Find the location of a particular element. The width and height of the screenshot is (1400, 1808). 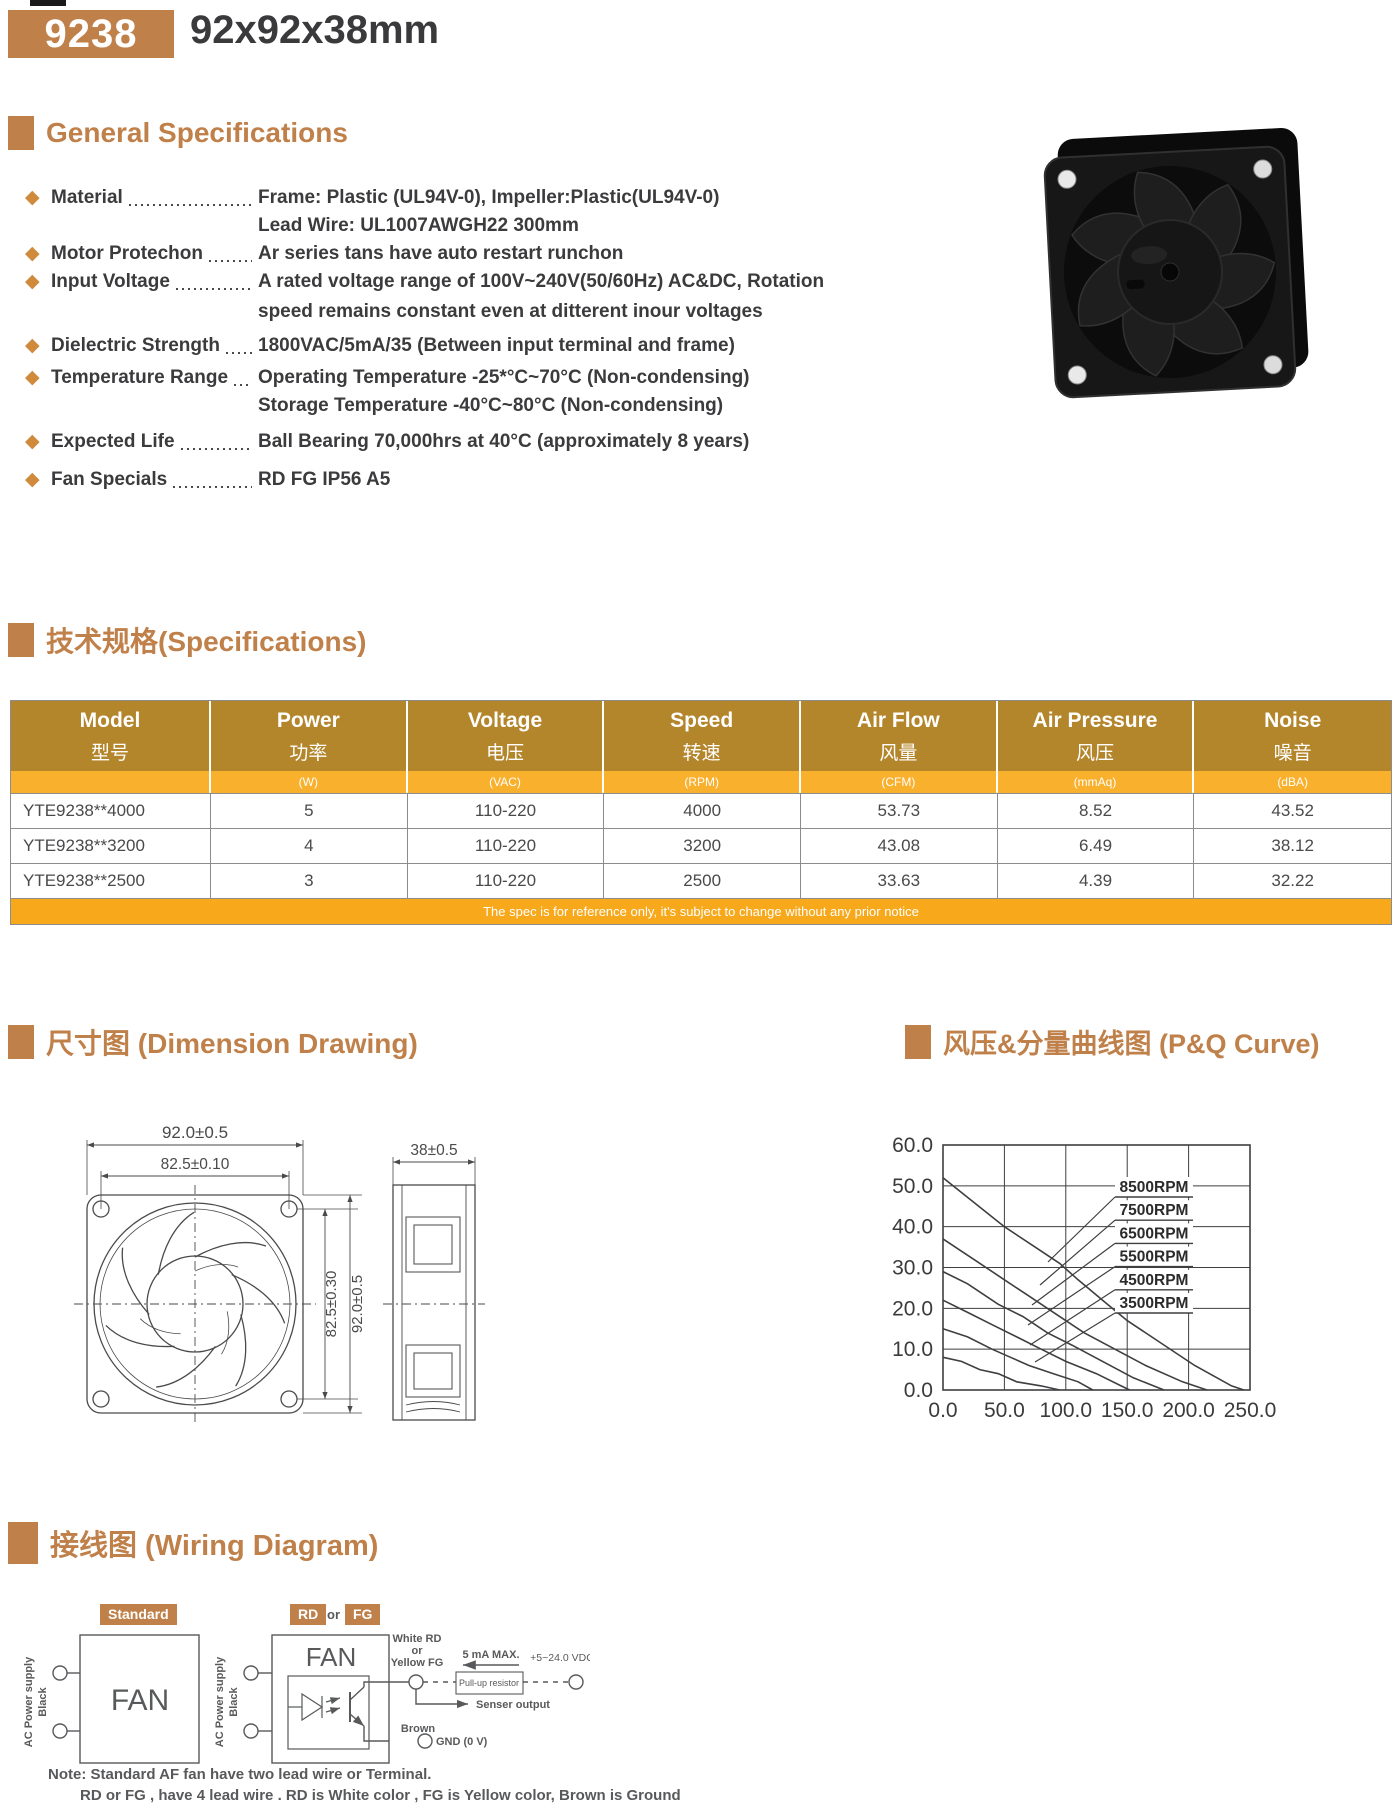

fan-box-standard is located at coordinates (139, 1699).